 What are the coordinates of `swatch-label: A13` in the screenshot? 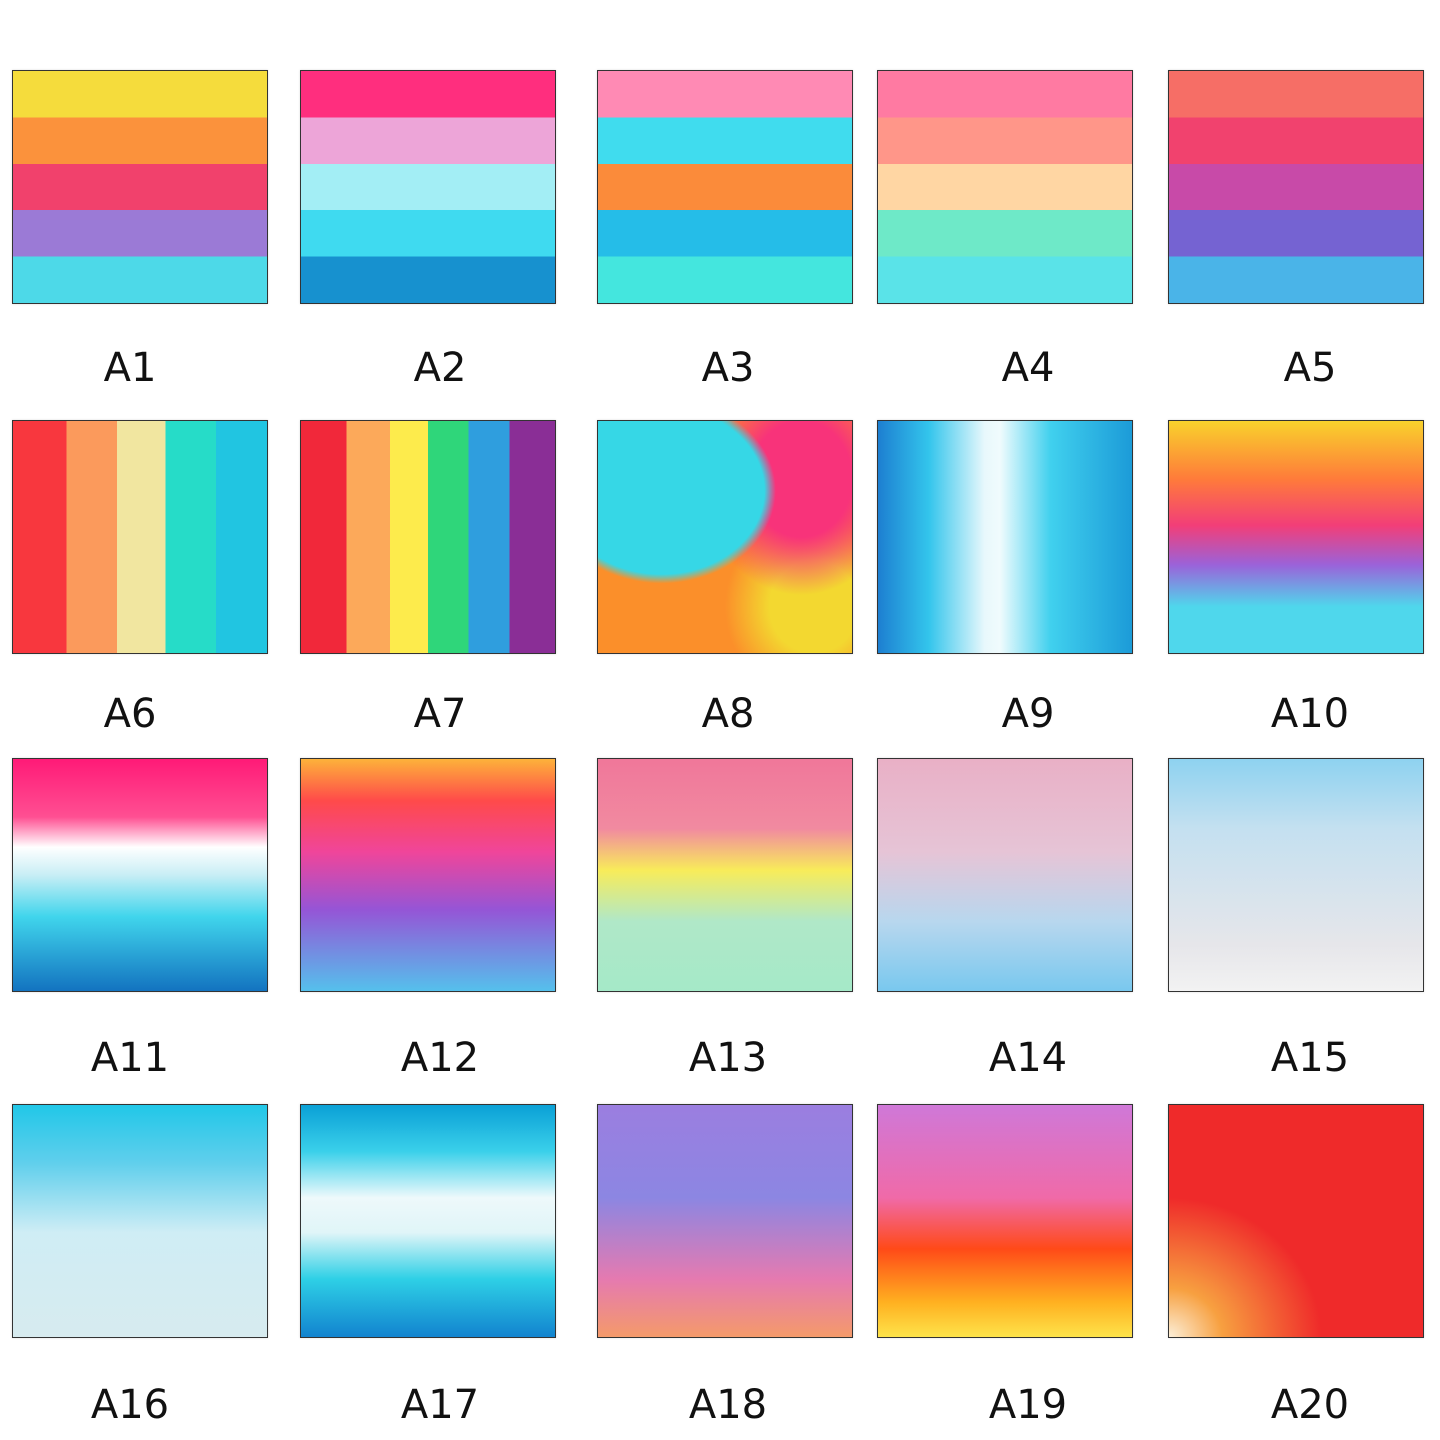 It's located at (728, 1058).